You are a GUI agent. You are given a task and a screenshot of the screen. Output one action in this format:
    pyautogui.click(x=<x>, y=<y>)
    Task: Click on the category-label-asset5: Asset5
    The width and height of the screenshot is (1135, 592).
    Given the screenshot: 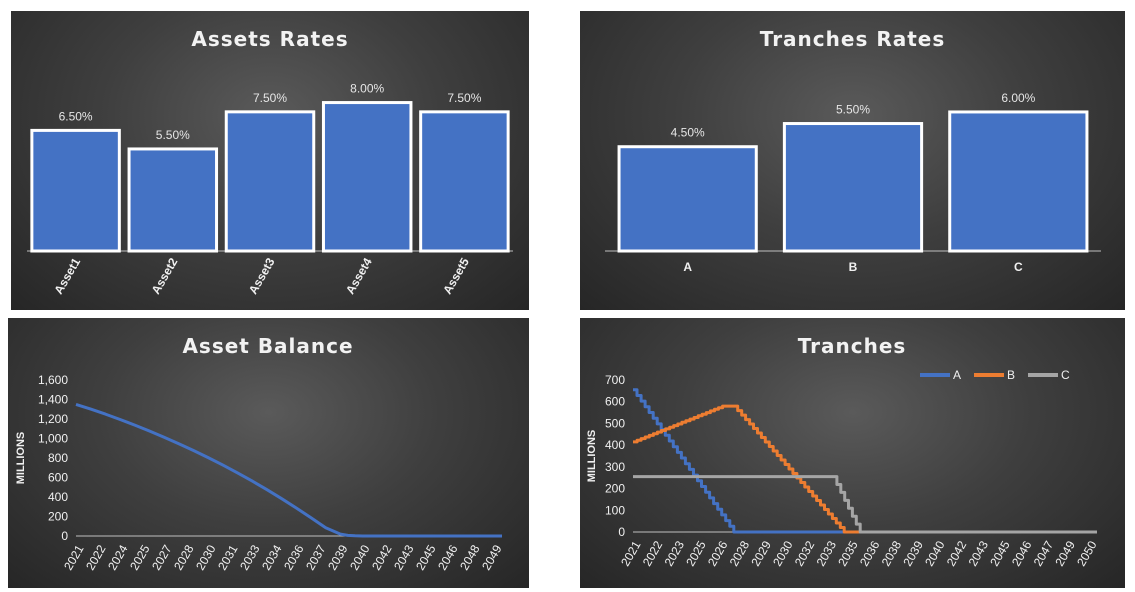 What is the action you would take?
    pyautogui.click(x=456, y=275)
    